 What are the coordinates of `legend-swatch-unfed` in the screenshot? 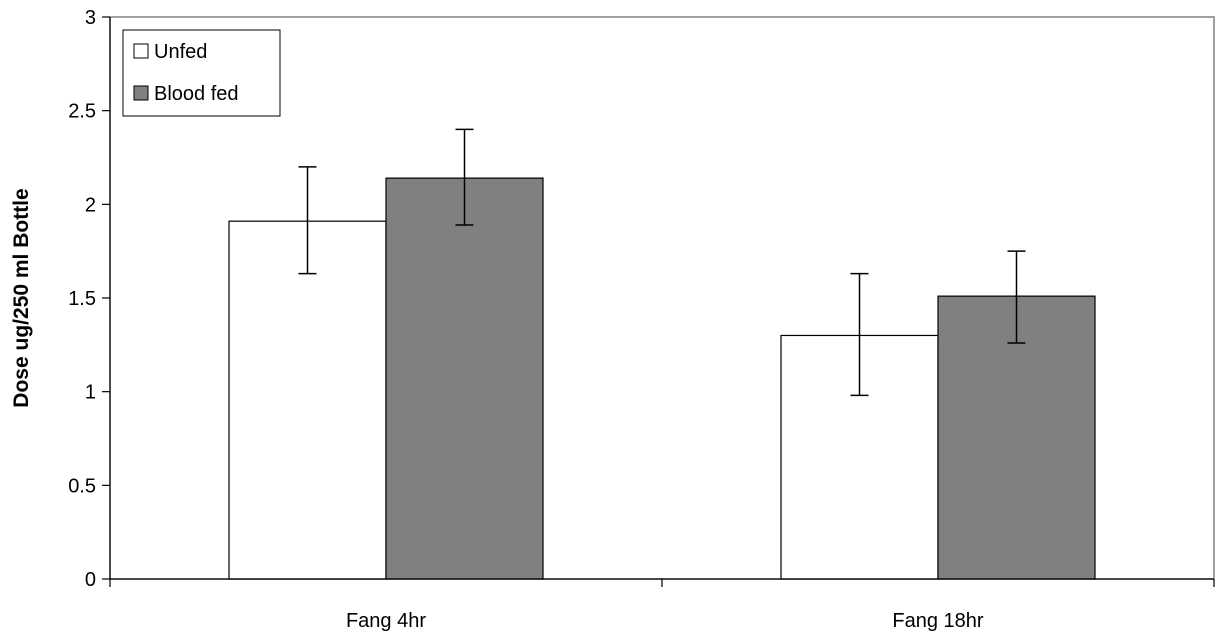 It's located at (141, 51).